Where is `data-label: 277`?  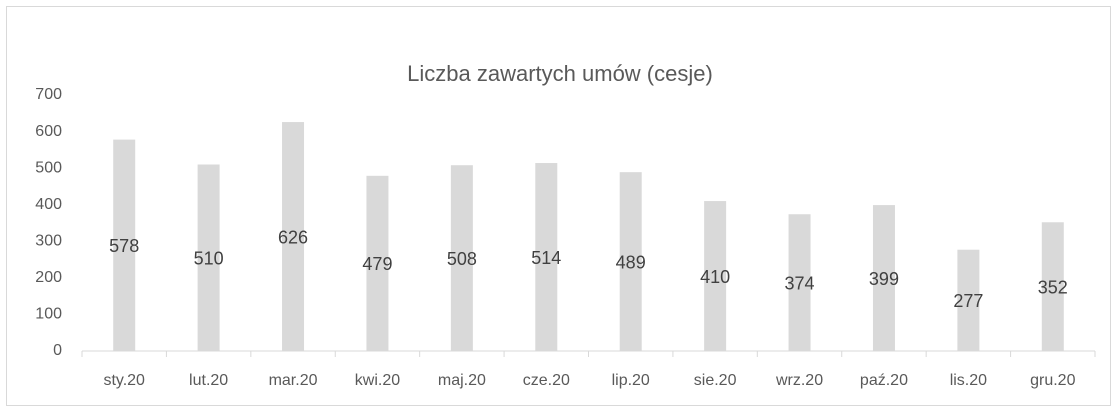 data-label: 277 is located at coordinates (968, 301).